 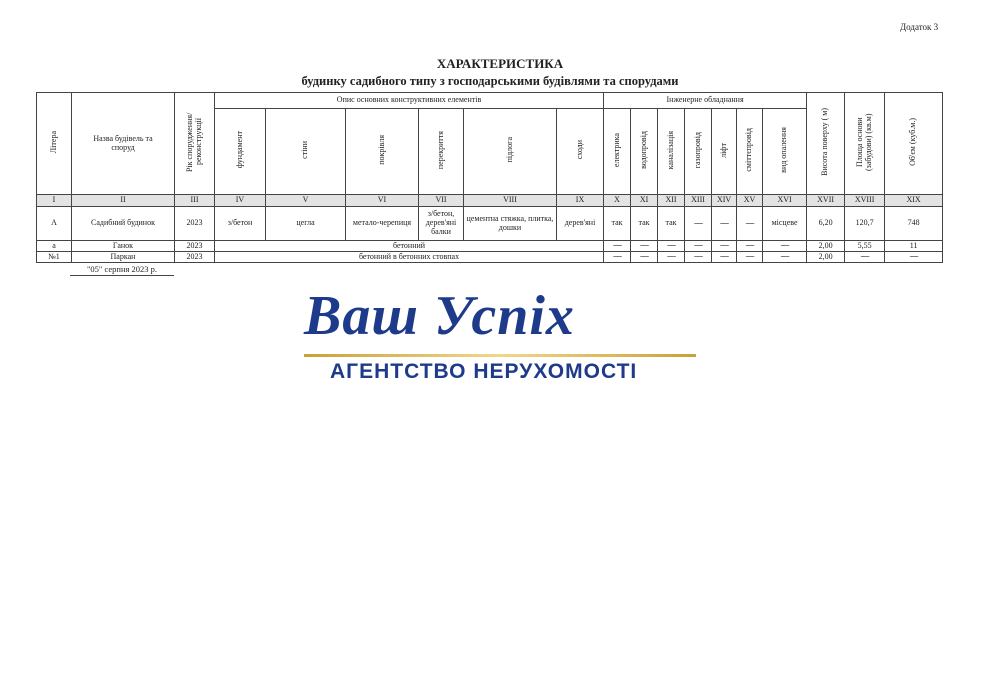 What do you see at coordinates (240, 223) in the screenshot?
I see `table-cell: з/бетон` at bounding box center [240, 223].